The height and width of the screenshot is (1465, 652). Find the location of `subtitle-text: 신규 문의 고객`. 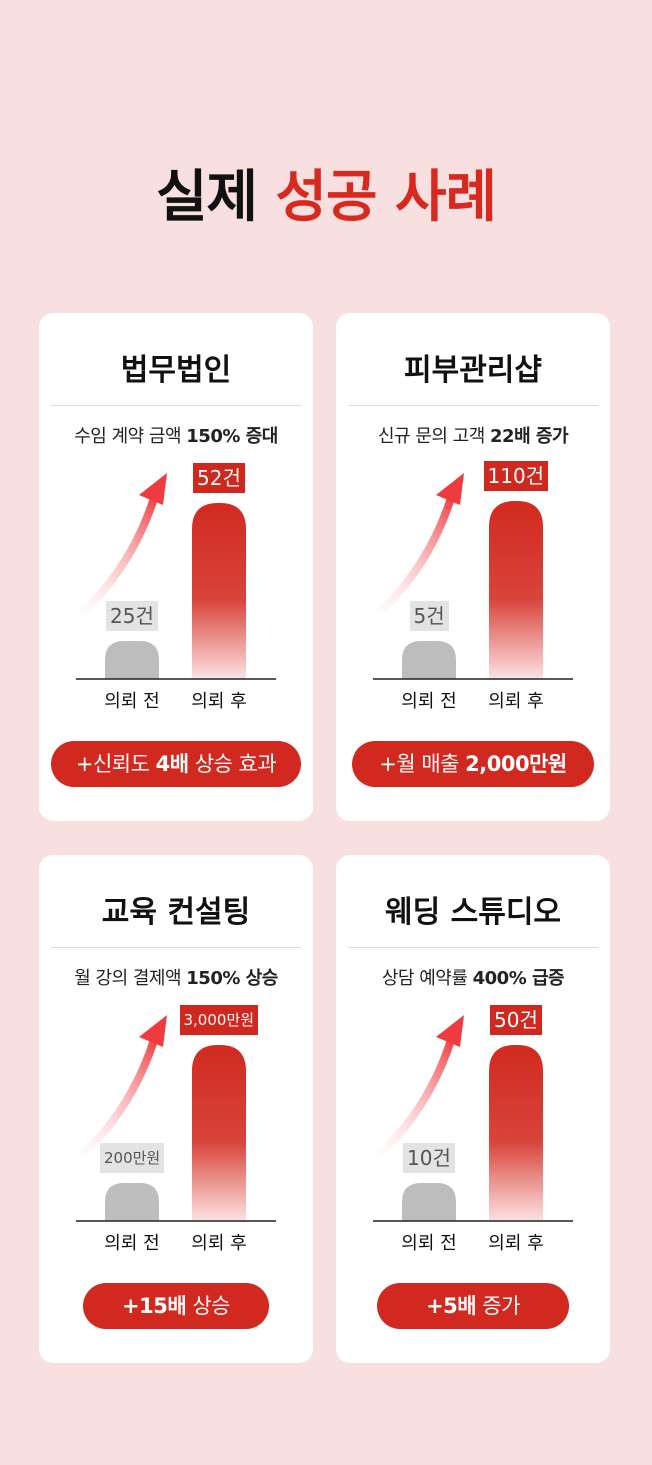

subtitle-text: 신규 문의 고객 is located at coordinates (434, 436).